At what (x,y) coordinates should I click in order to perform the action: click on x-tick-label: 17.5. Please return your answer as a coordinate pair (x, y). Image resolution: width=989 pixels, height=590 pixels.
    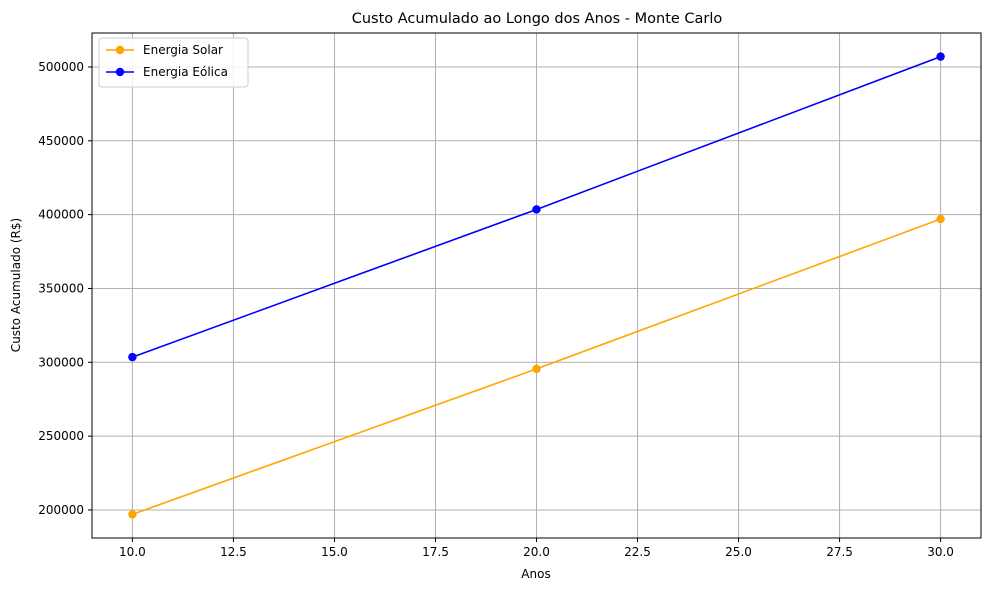
    Looking at the image, I should click on (435, 552).